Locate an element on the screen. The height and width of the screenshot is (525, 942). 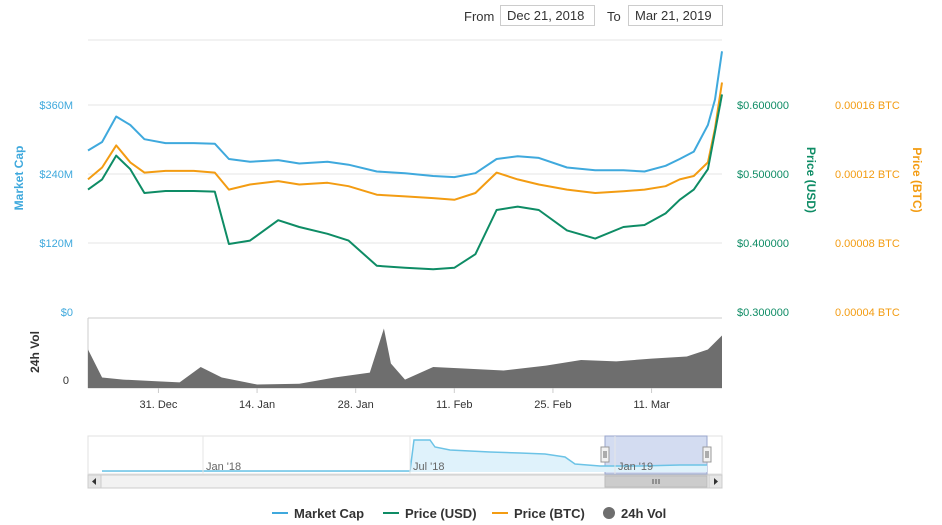
price-usd-tick-label: $0.300000 is located at coordinates (763, 313).